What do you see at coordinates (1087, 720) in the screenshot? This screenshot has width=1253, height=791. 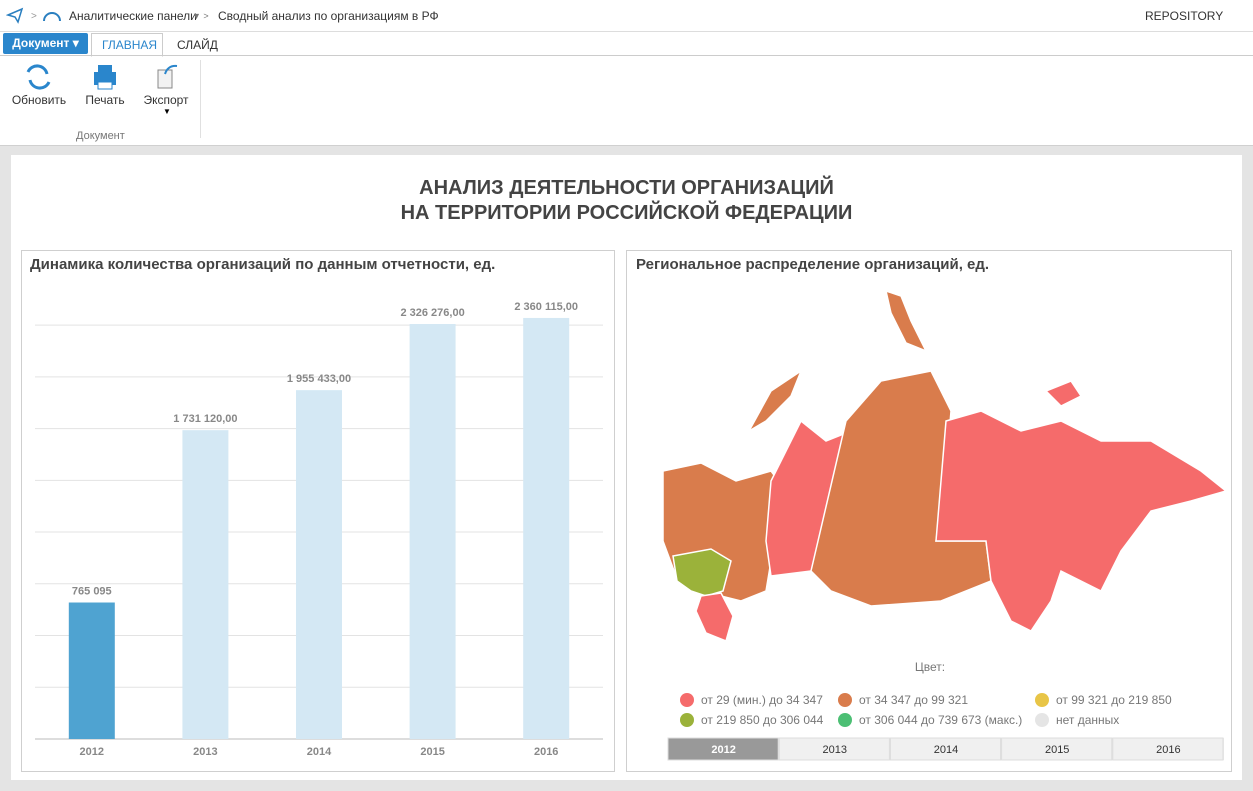 I see `legend-label: нет данных` at bounding box center [1087, 720].